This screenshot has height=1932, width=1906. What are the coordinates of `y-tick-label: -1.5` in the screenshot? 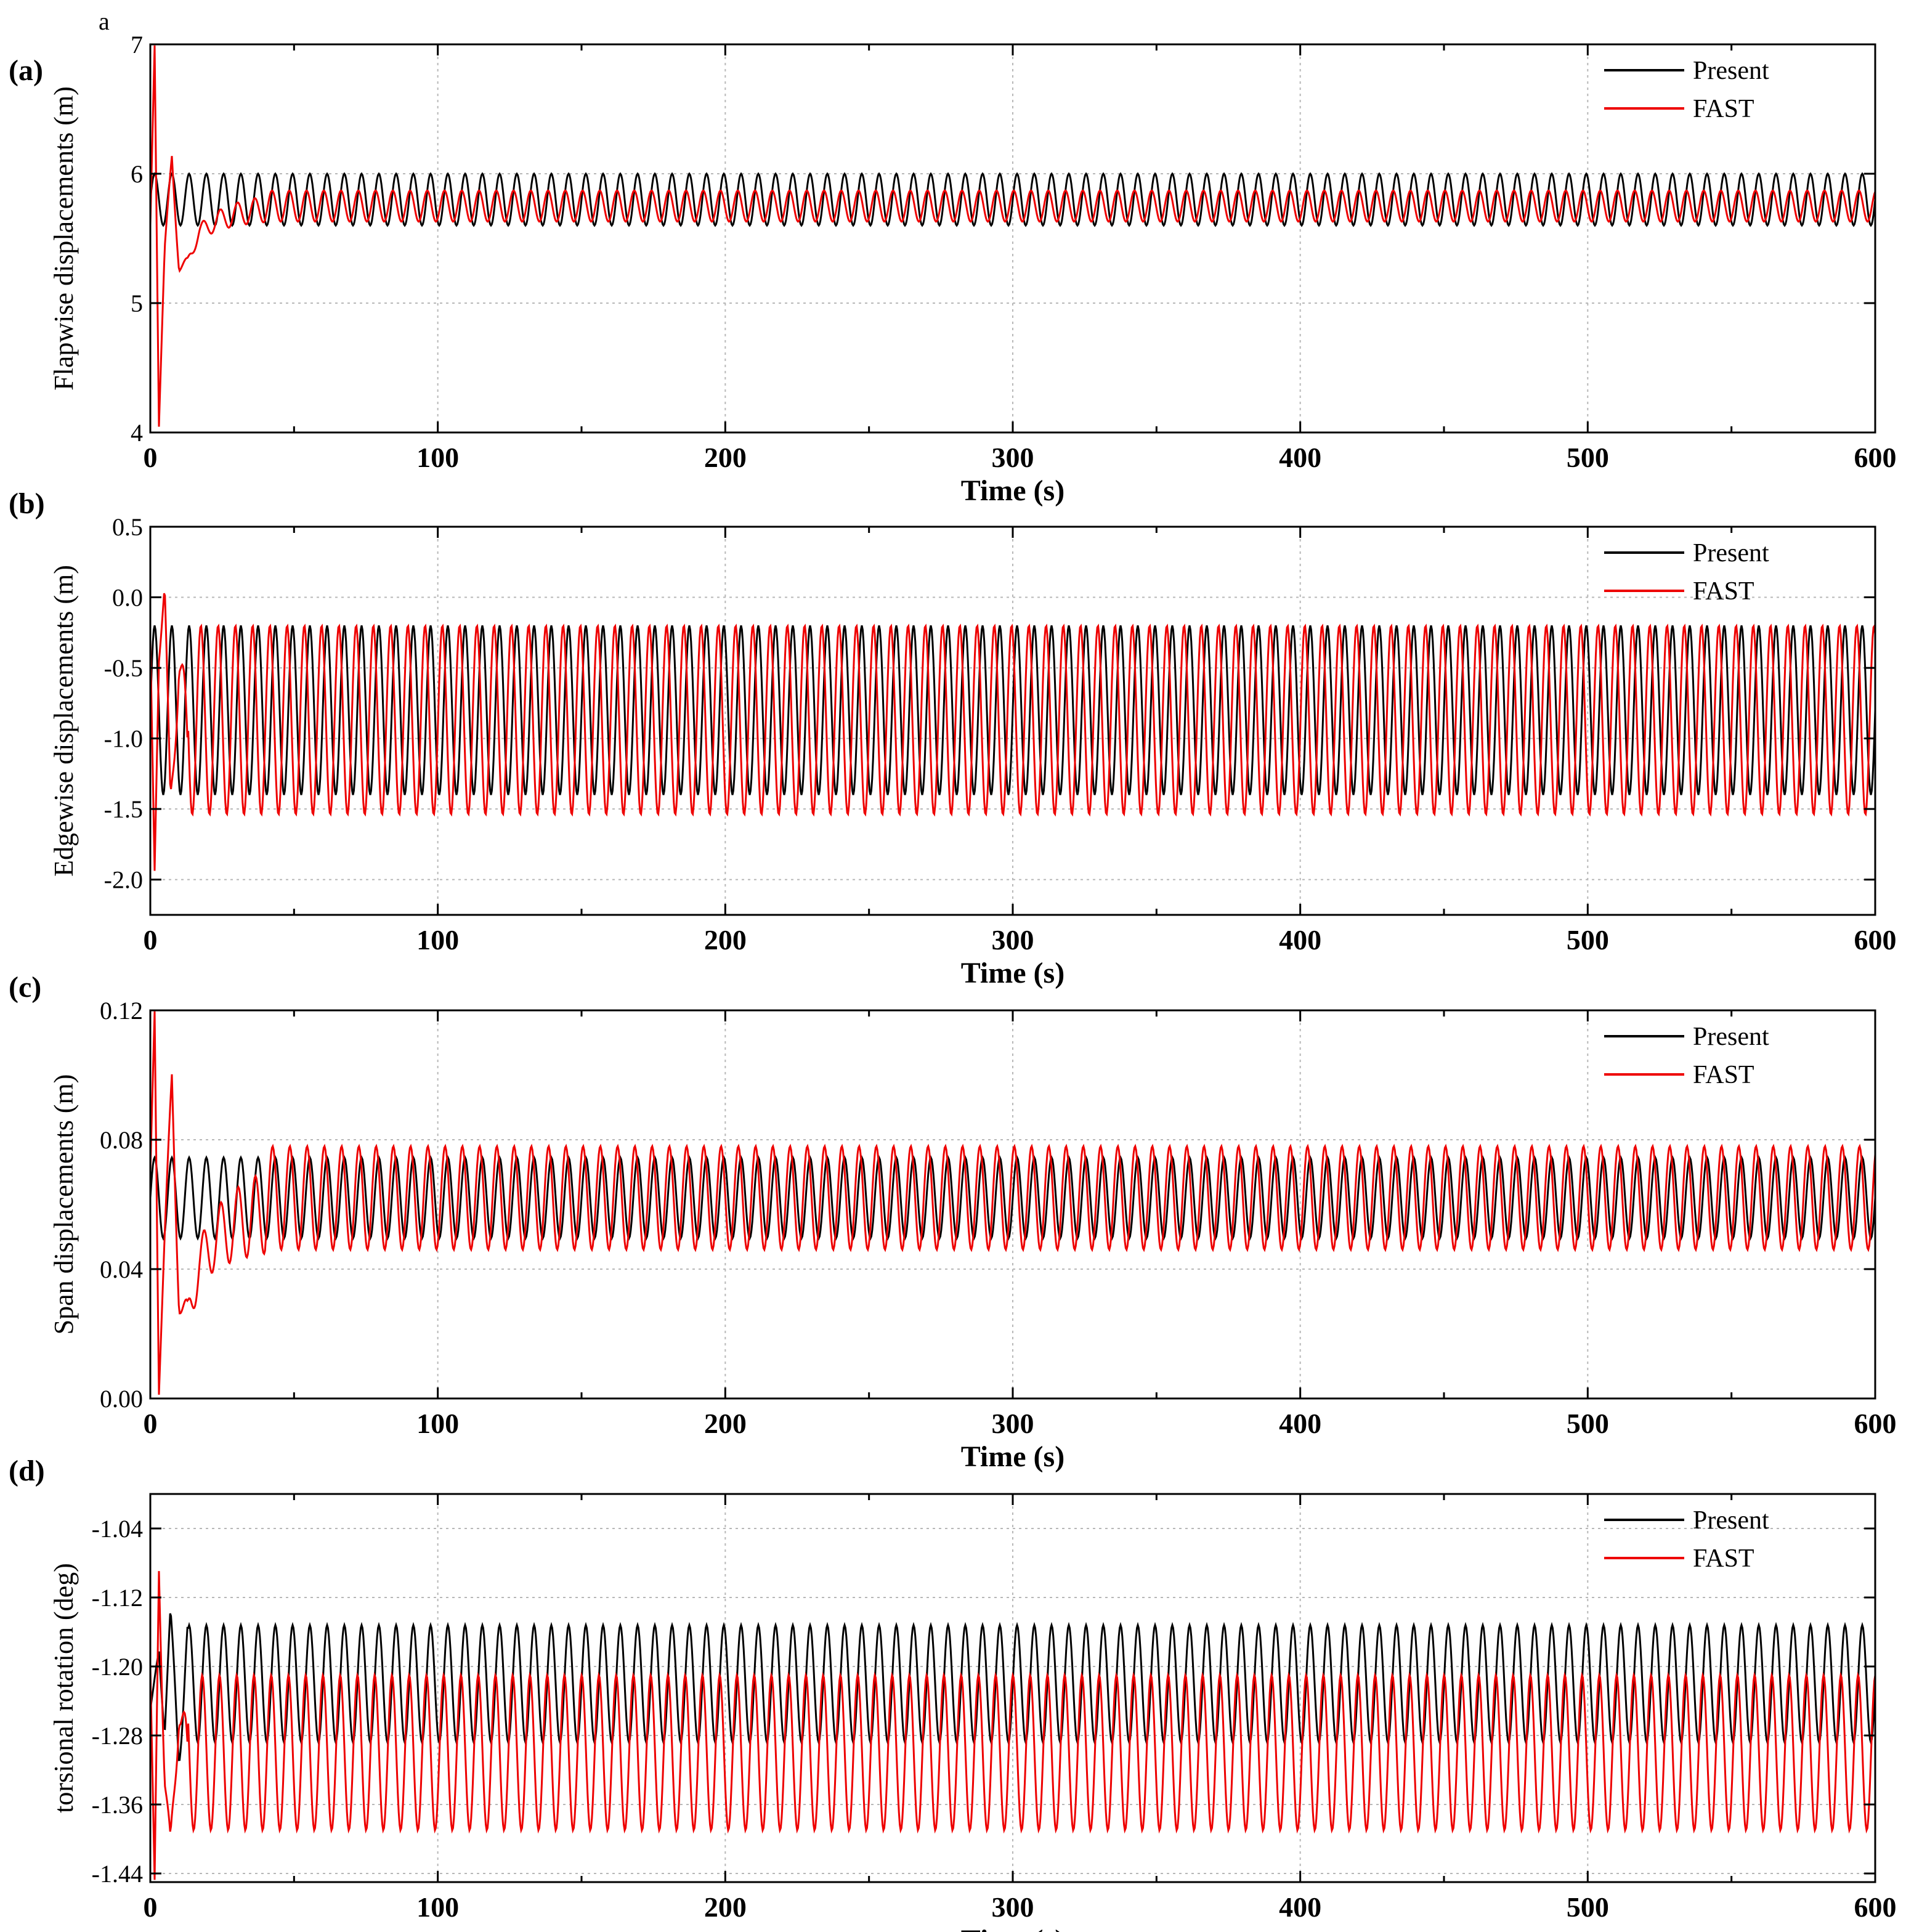 It's located at (123, 809).